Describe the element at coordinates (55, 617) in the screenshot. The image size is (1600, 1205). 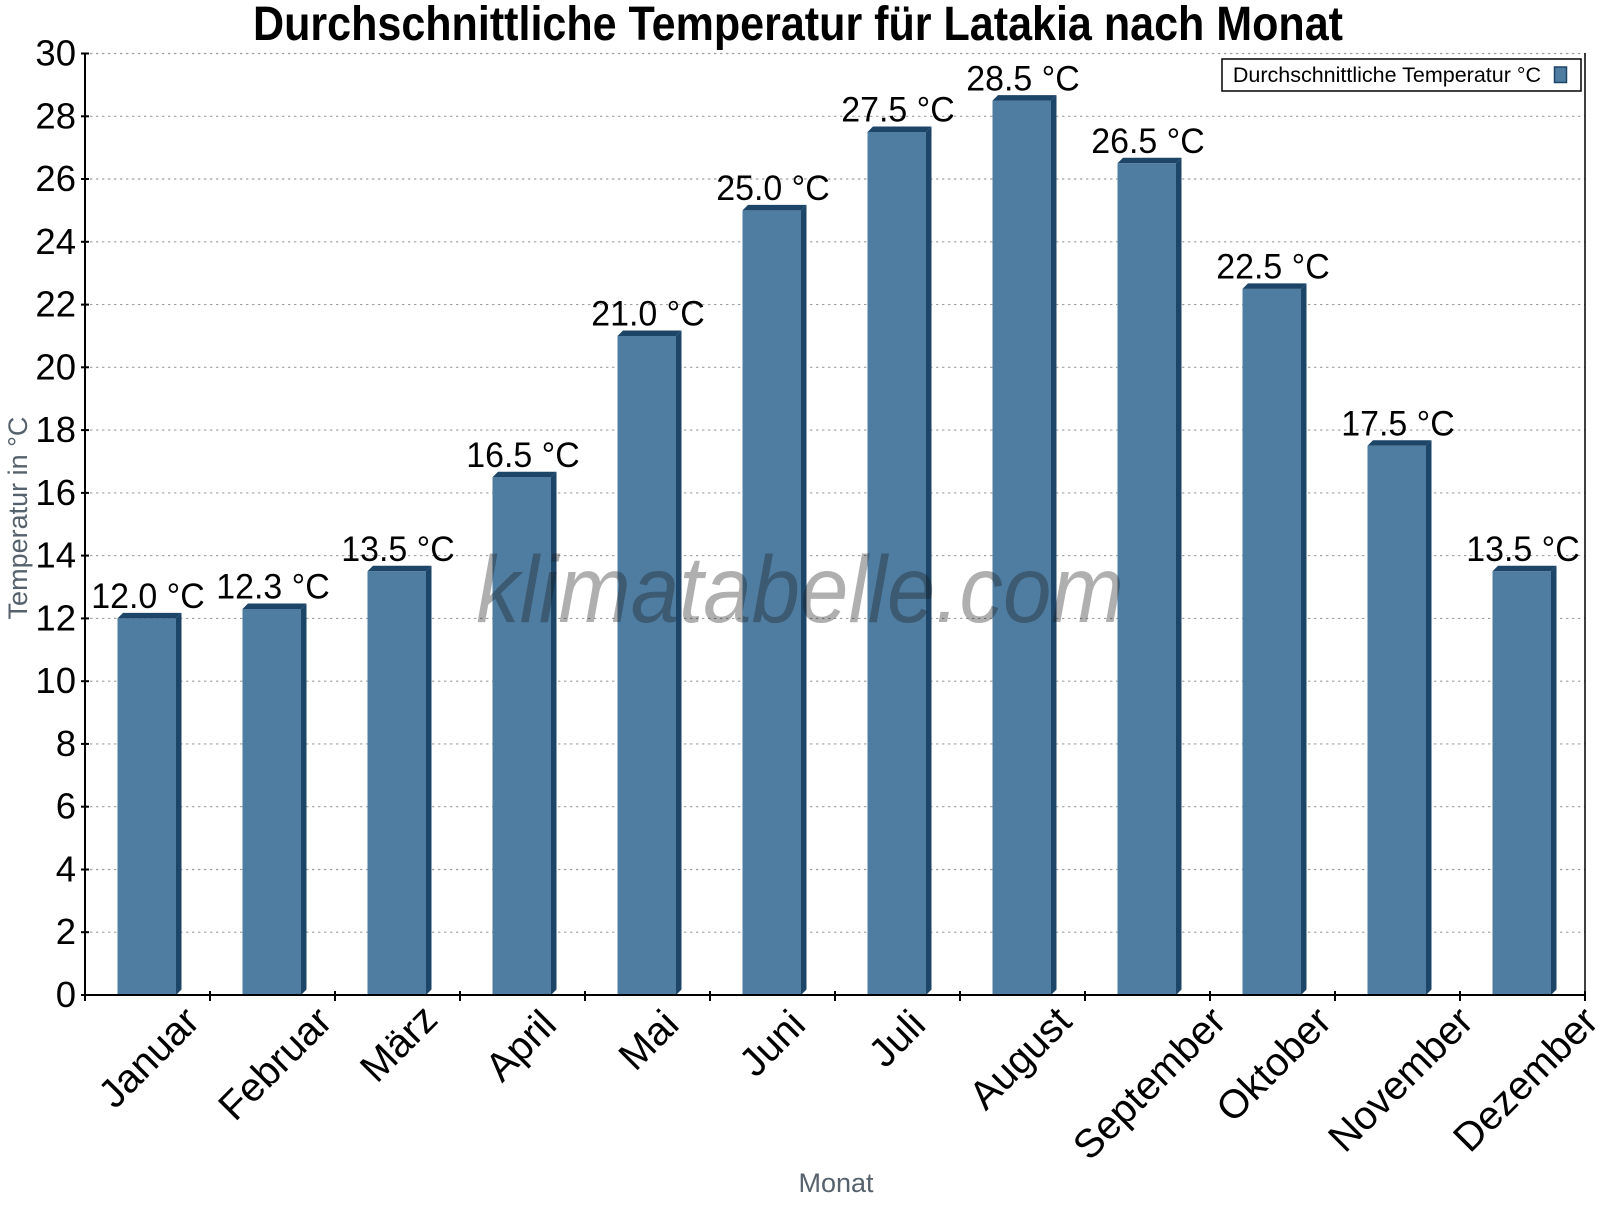
I see `svg-text: 12` at that location.